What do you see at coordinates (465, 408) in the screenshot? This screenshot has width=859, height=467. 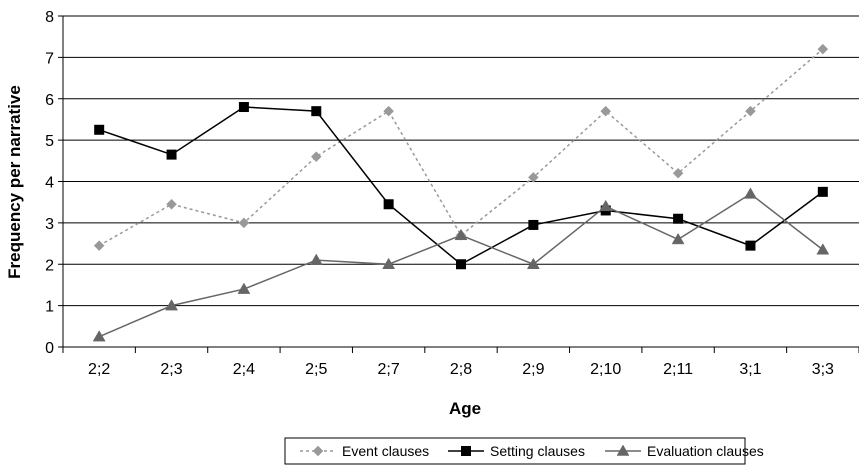 I see `x-axis-title: Age` at bounding box center [465, 408].